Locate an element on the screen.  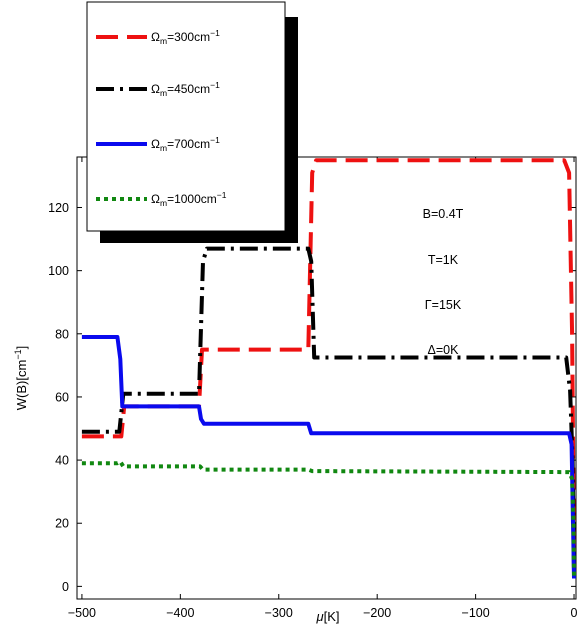
annotation: B=0.4T is located at coordinates (443, 214).